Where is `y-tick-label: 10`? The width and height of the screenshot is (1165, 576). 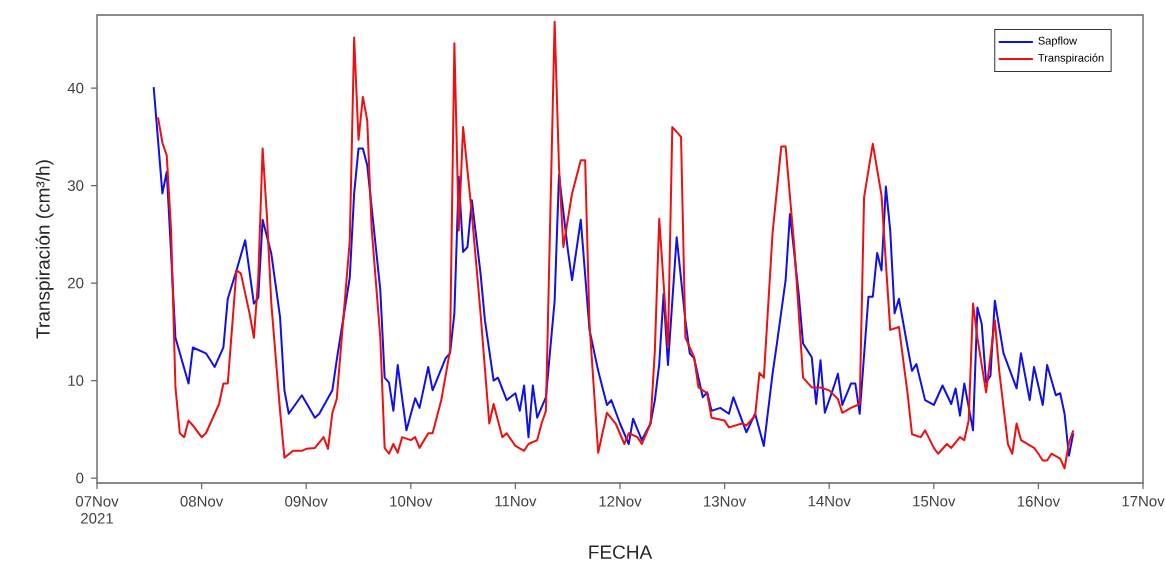 y-tick-label: 10 is located at coordinates (76, 380).